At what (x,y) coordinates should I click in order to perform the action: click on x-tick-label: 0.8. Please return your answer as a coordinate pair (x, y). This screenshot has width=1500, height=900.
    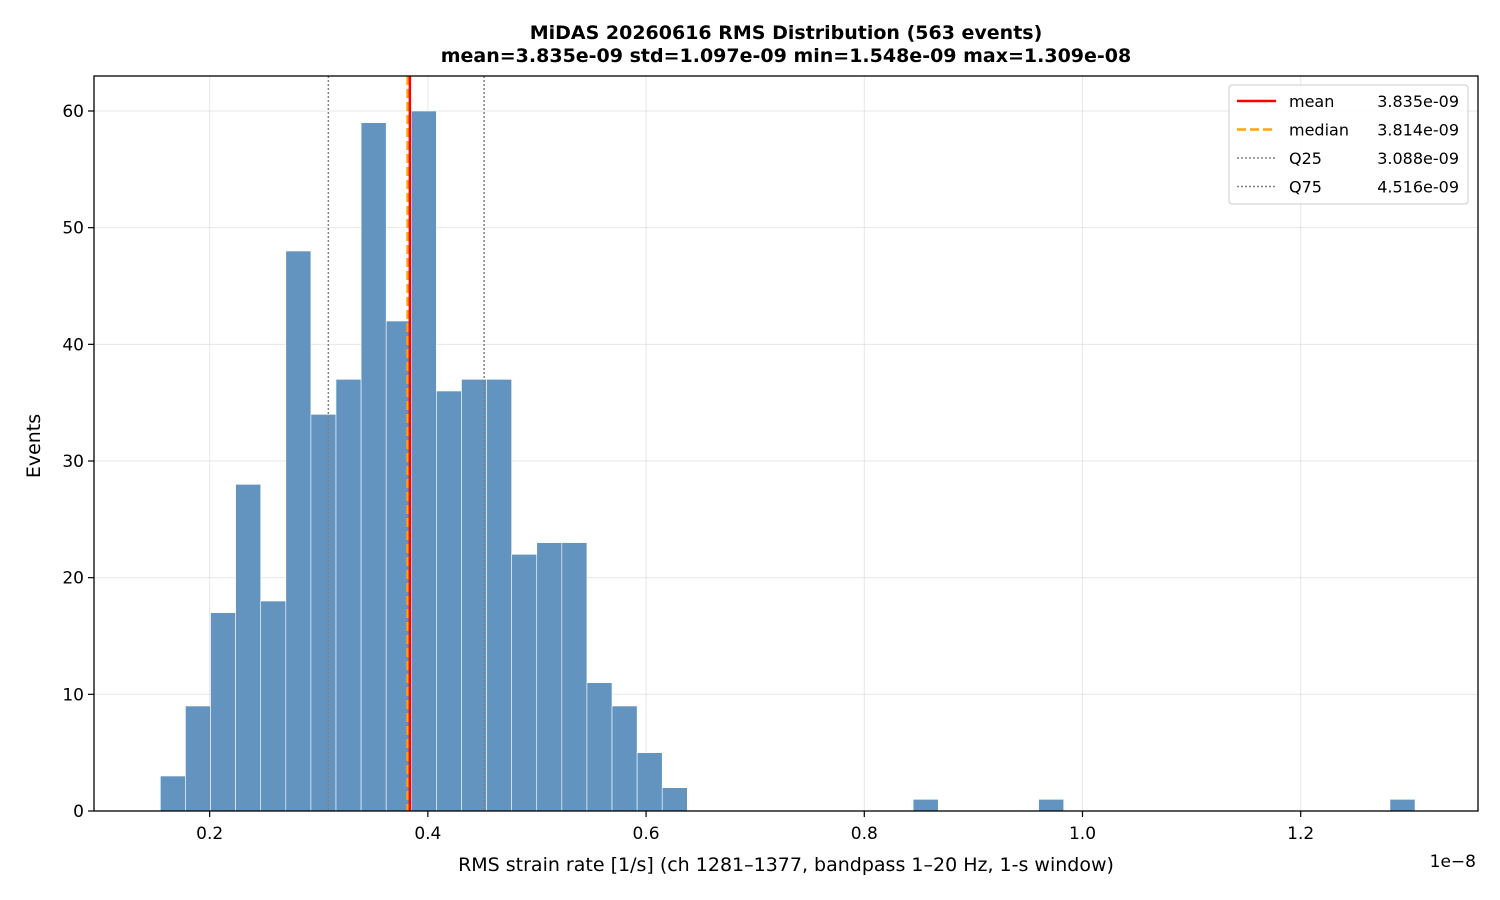
    Looking at the image, I should click on (864, 834).